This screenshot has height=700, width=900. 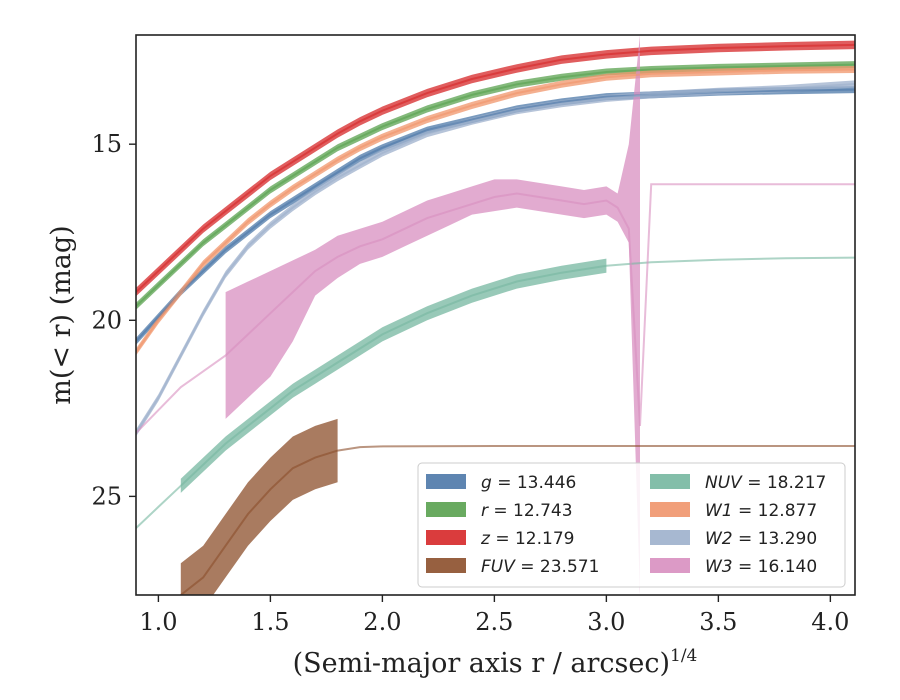 What do you see at coordinates (527, 539) in the screenshot?
I see `legend-label-z: z = 12.179` at bounding box center [527, 539].